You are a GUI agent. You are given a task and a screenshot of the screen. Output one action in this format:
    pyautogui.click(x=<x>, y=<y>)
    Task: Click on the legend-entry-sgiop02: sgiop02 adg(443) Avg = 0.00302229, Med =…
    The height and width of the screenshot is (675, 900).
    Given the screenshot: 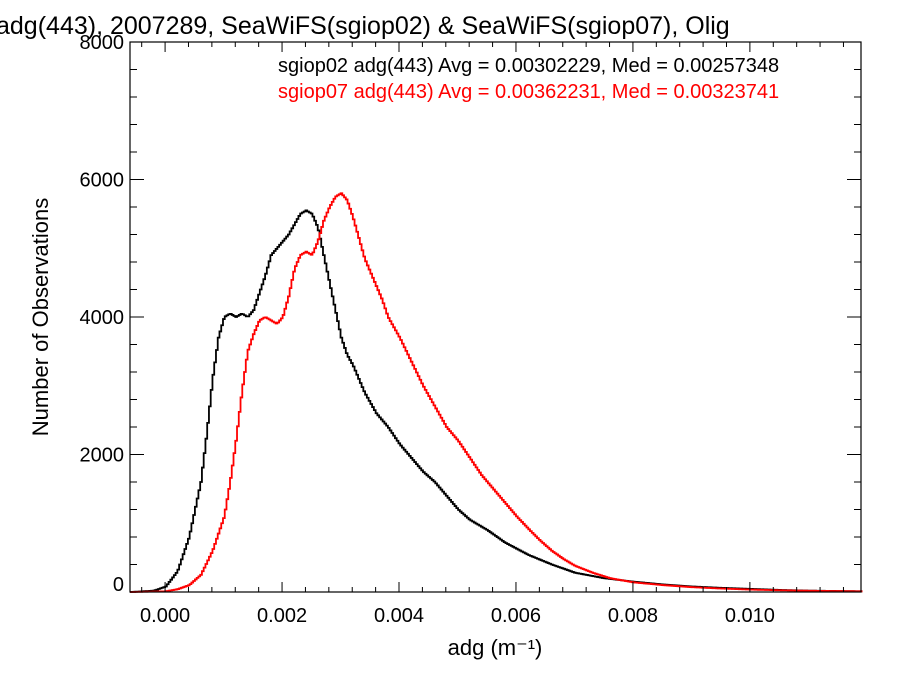 What is the action you would take?
    pyautogui.click(x=528, y=66)
    